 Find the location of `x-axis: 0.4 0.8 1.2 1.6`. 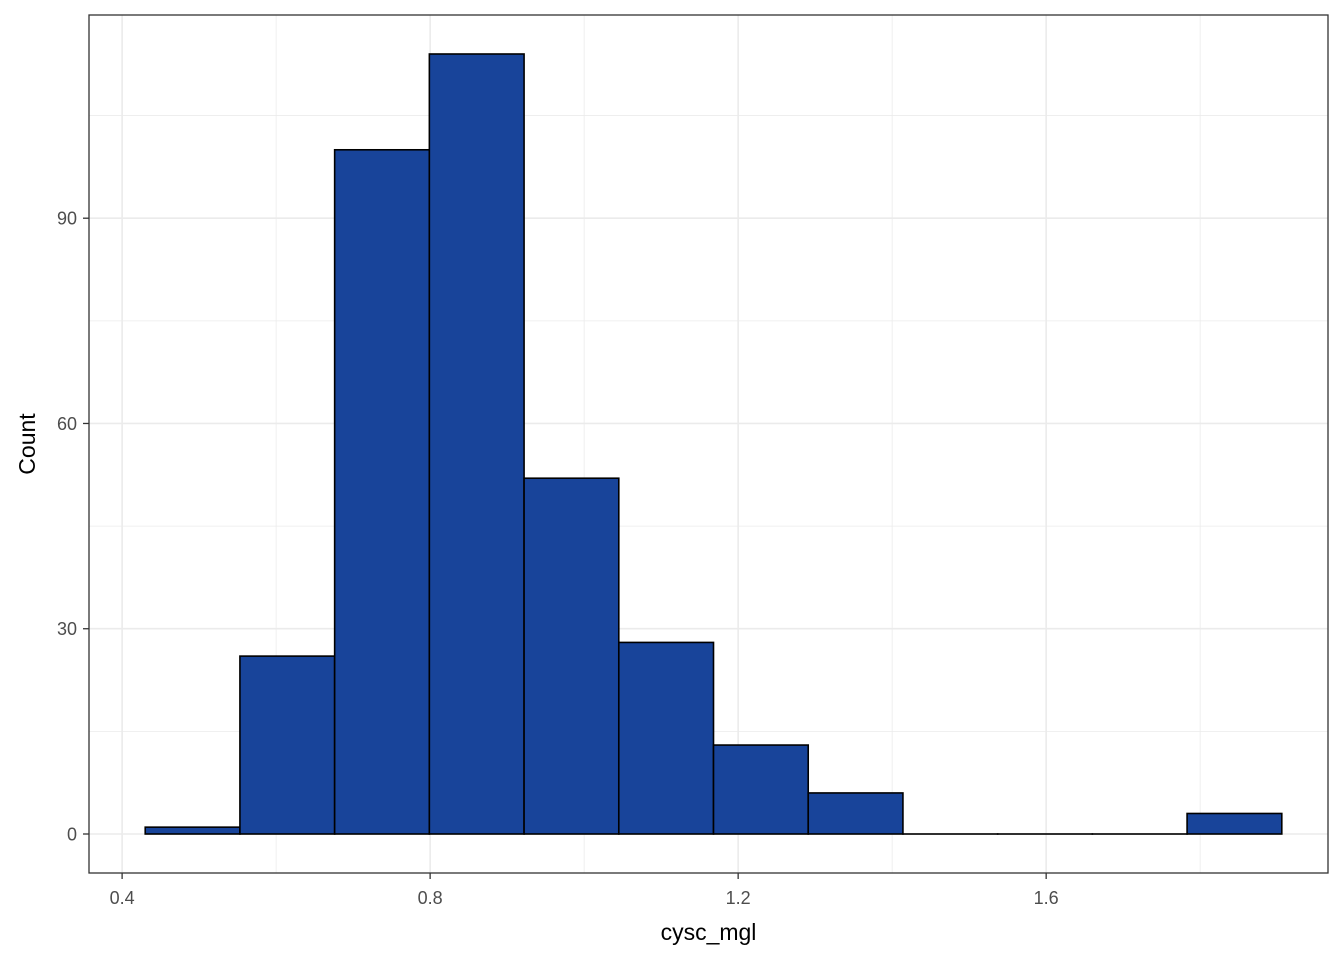

x-axis: 0.4 0.8 1.2 1.6 is located at coordinates (584, 890).